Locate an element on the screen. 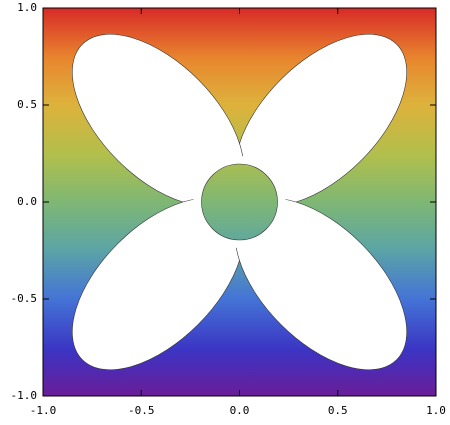  y-tick-label: 0.5 is located at coordinates (27, 104).